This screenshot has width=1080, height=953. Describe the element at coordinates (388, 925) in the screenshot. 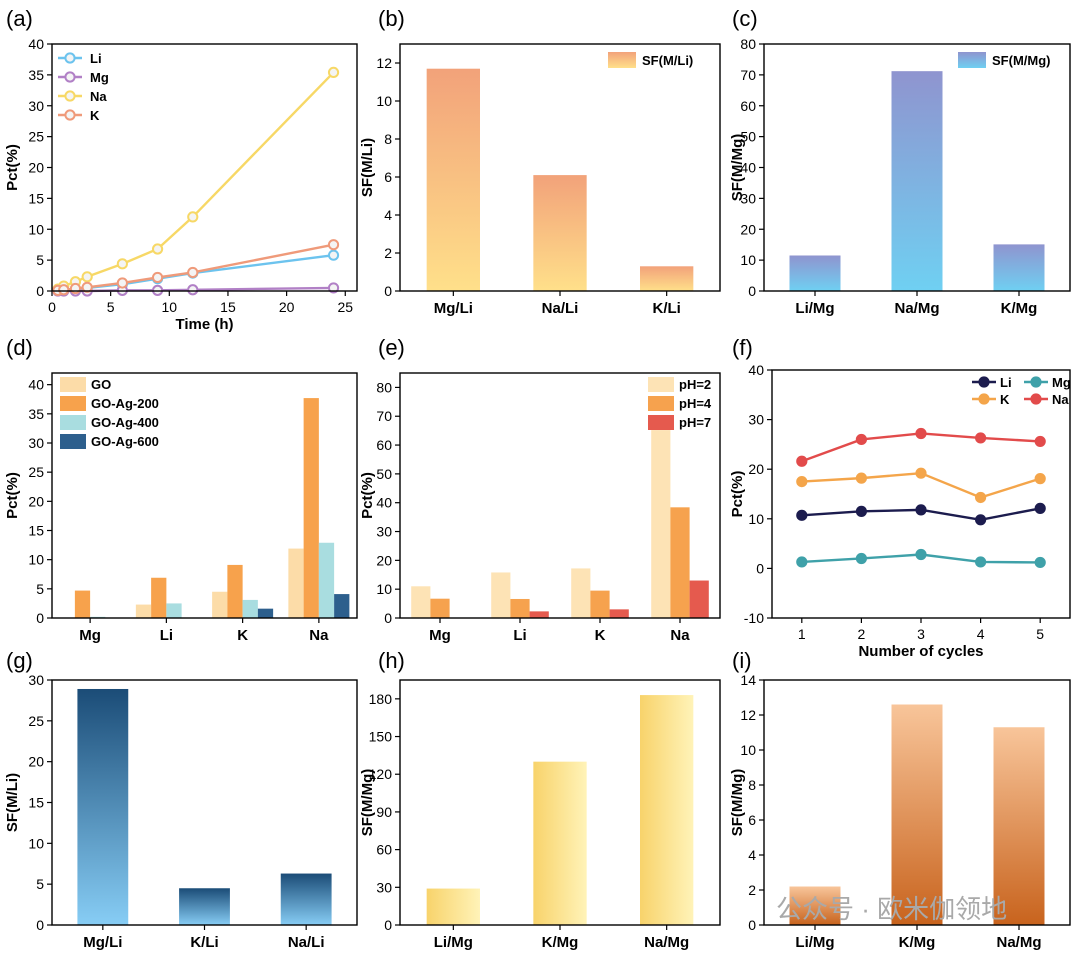

I see `y-tick-label-h: 0` at that location.